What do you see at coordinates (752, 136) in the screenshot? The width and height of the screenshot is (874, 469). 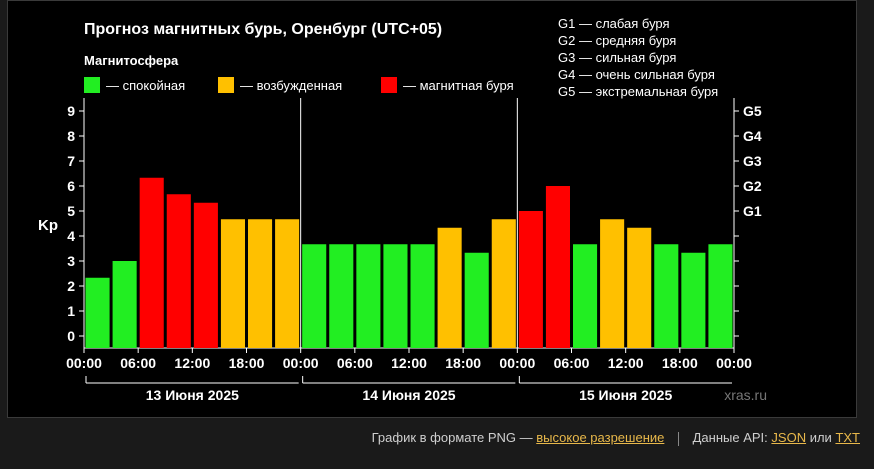 I see `g-level-label: G4` at bounding box center [752, 136].